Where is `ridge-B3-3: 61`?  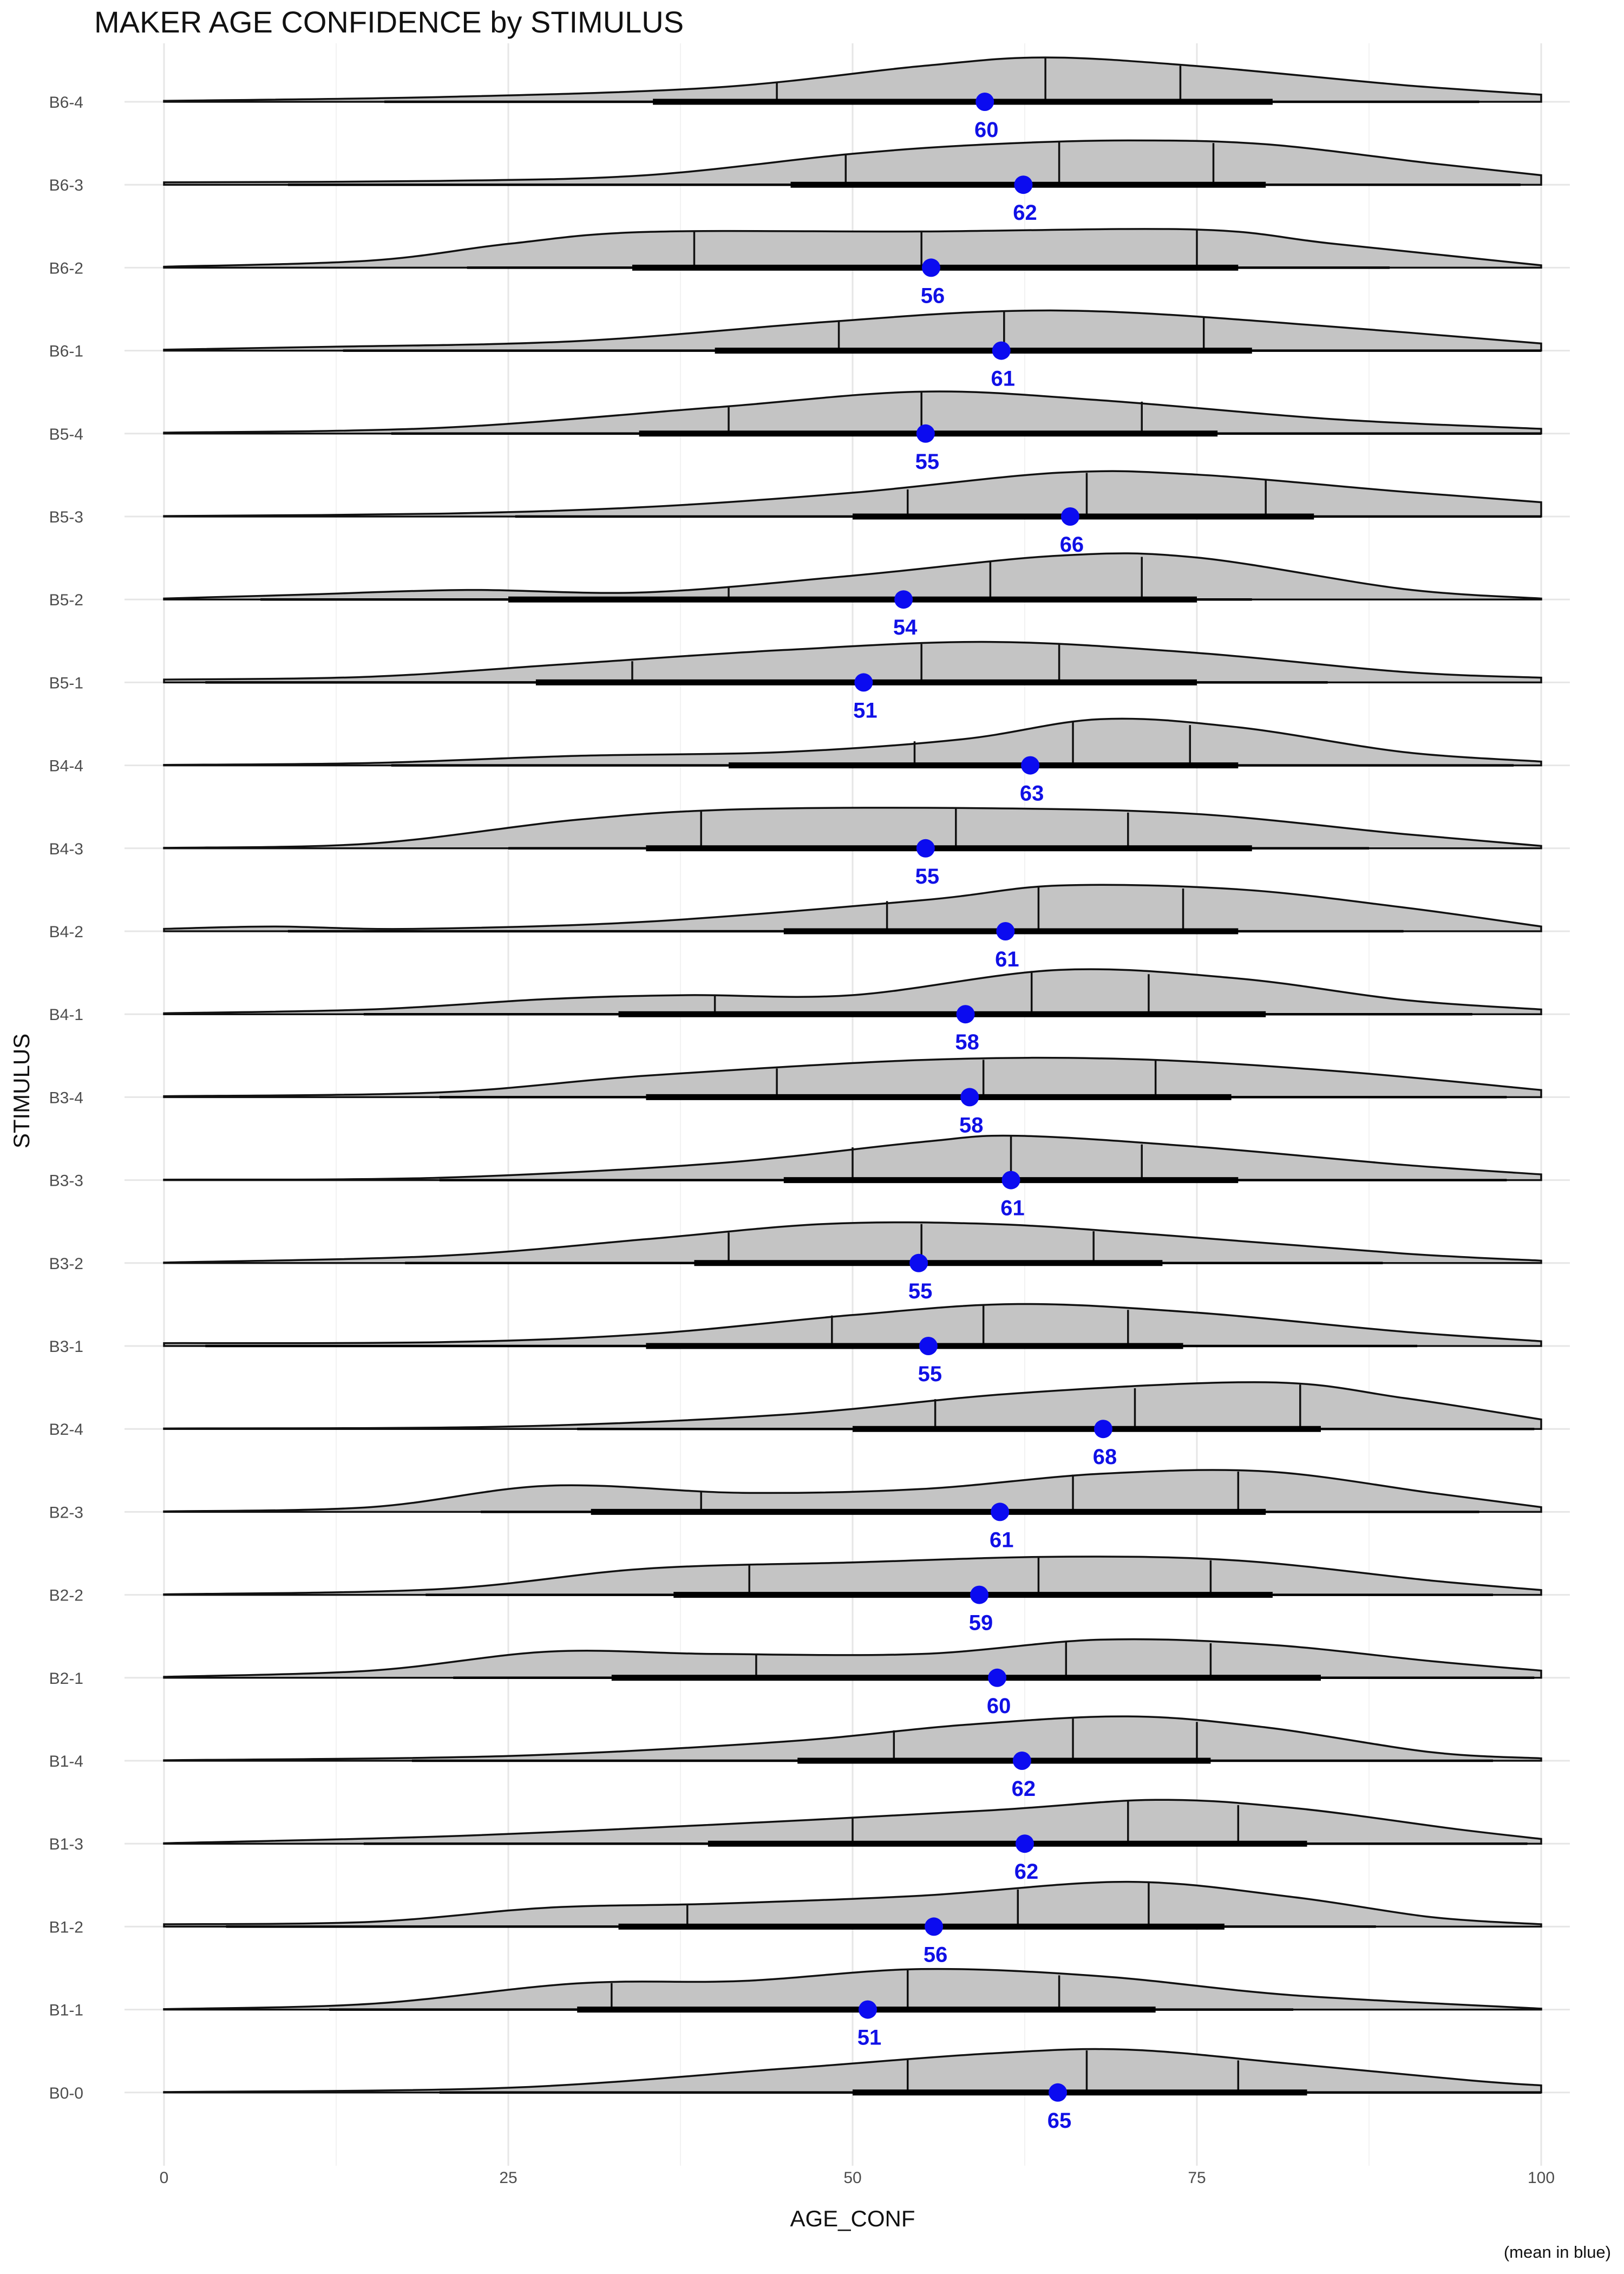
ridge-B3-3: 61 is located at coordinates (852, 1177).